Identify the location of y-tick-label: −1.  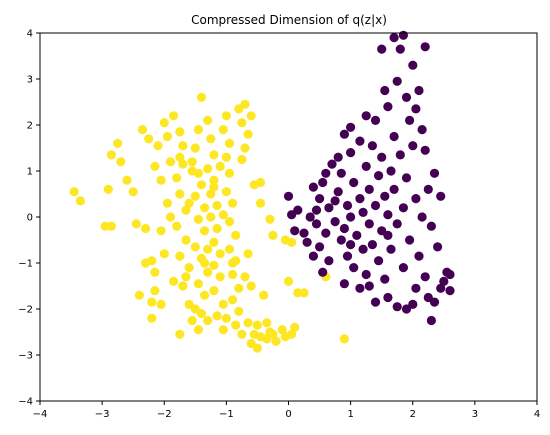
(25, 264).